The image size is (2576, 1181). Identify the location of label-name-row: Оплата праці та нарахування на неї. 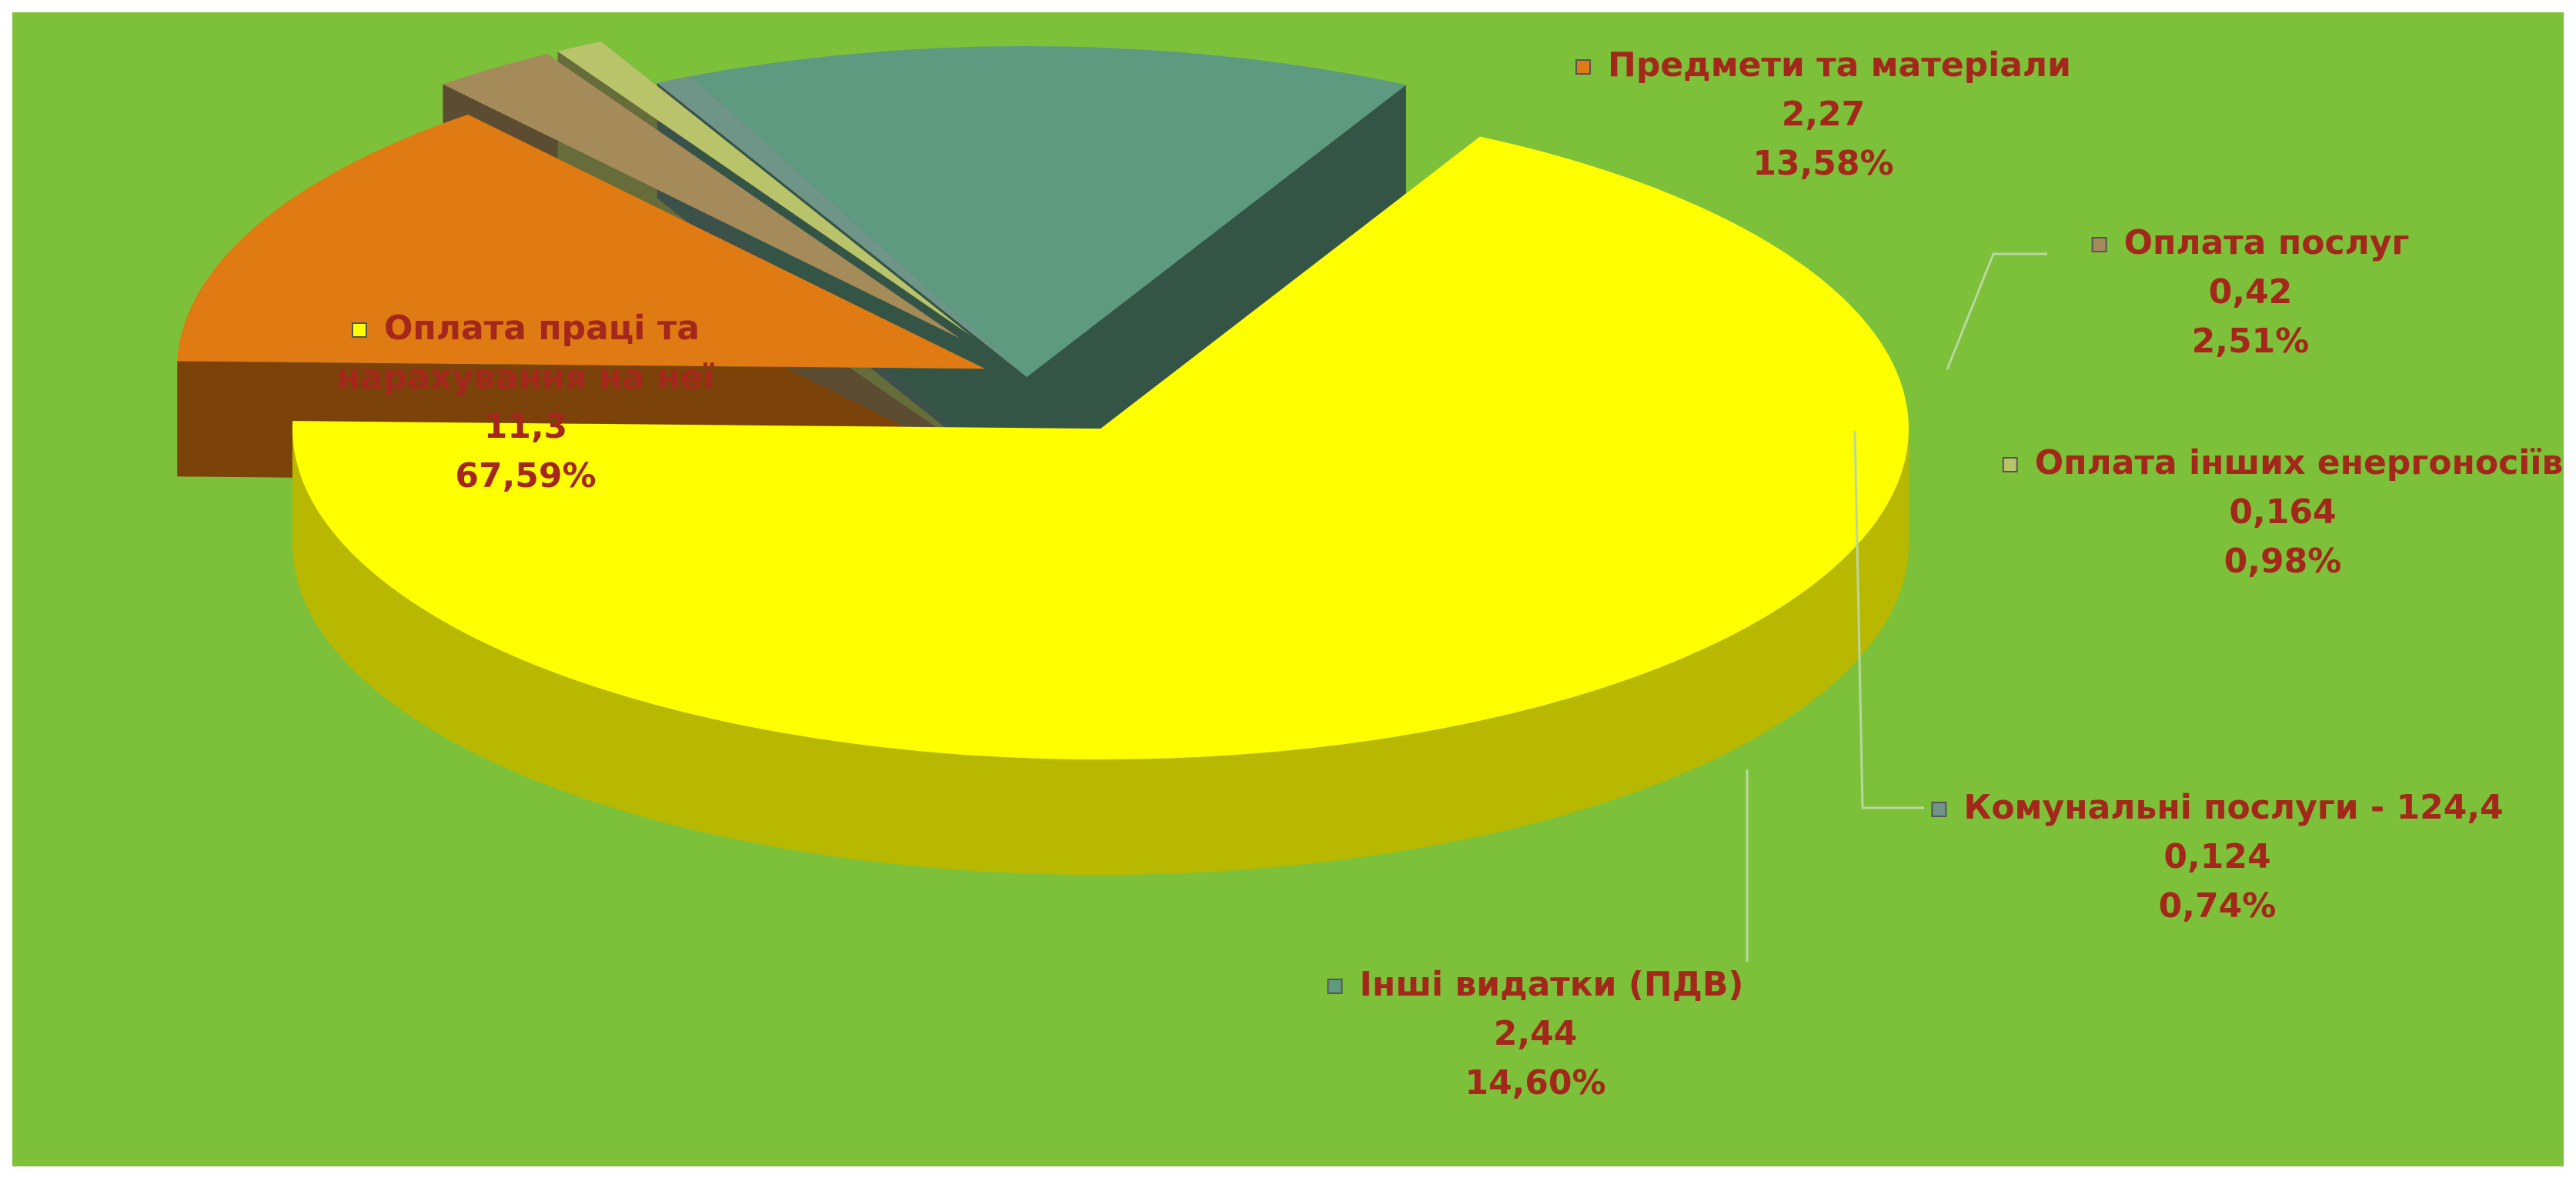
(525, 353).